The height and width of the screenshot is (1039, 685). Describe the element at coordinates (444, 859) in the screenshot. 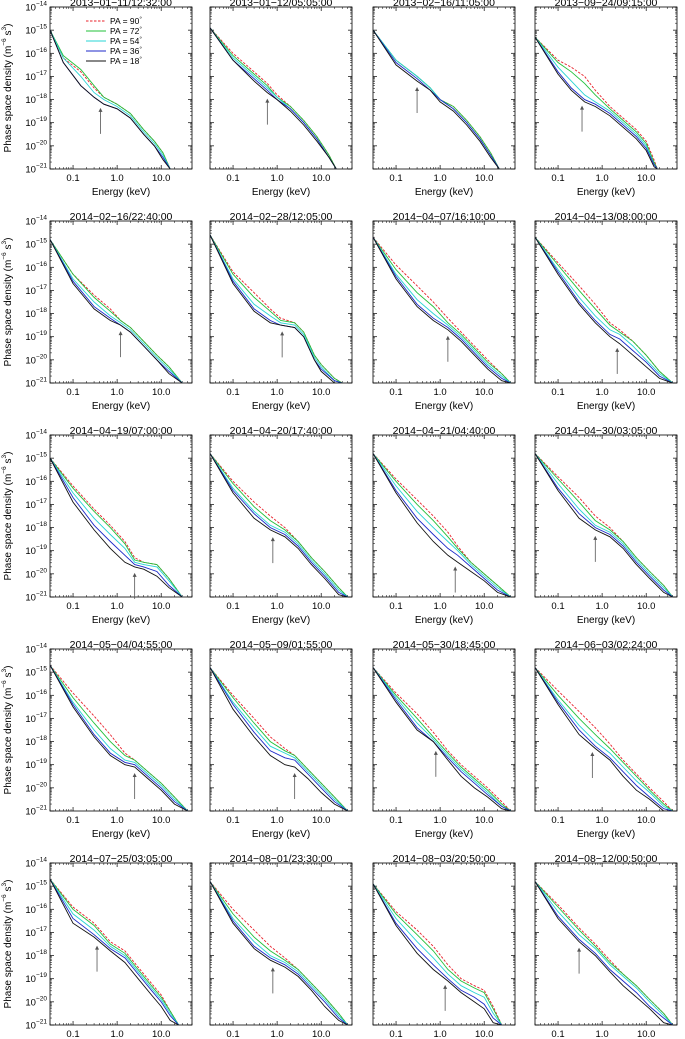

I see `panel-title: 2014−08−03/20:50:00` at that location.